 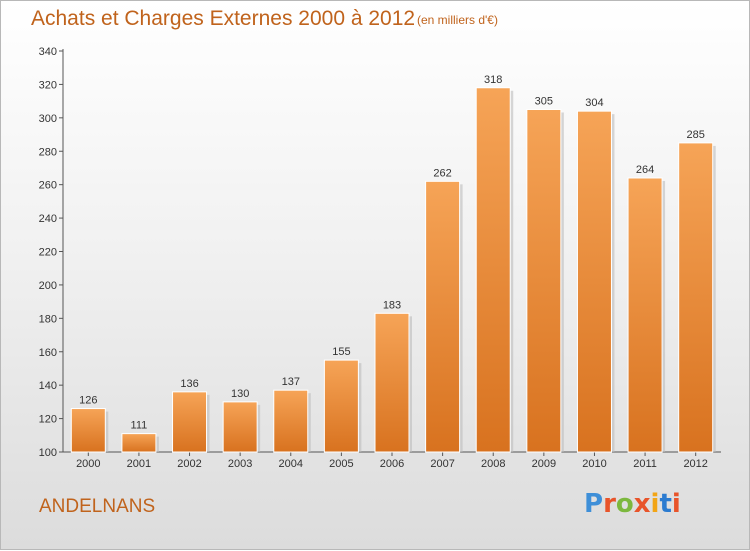 I want to click on y-tick-label: 340, so click(x=48, y=52).